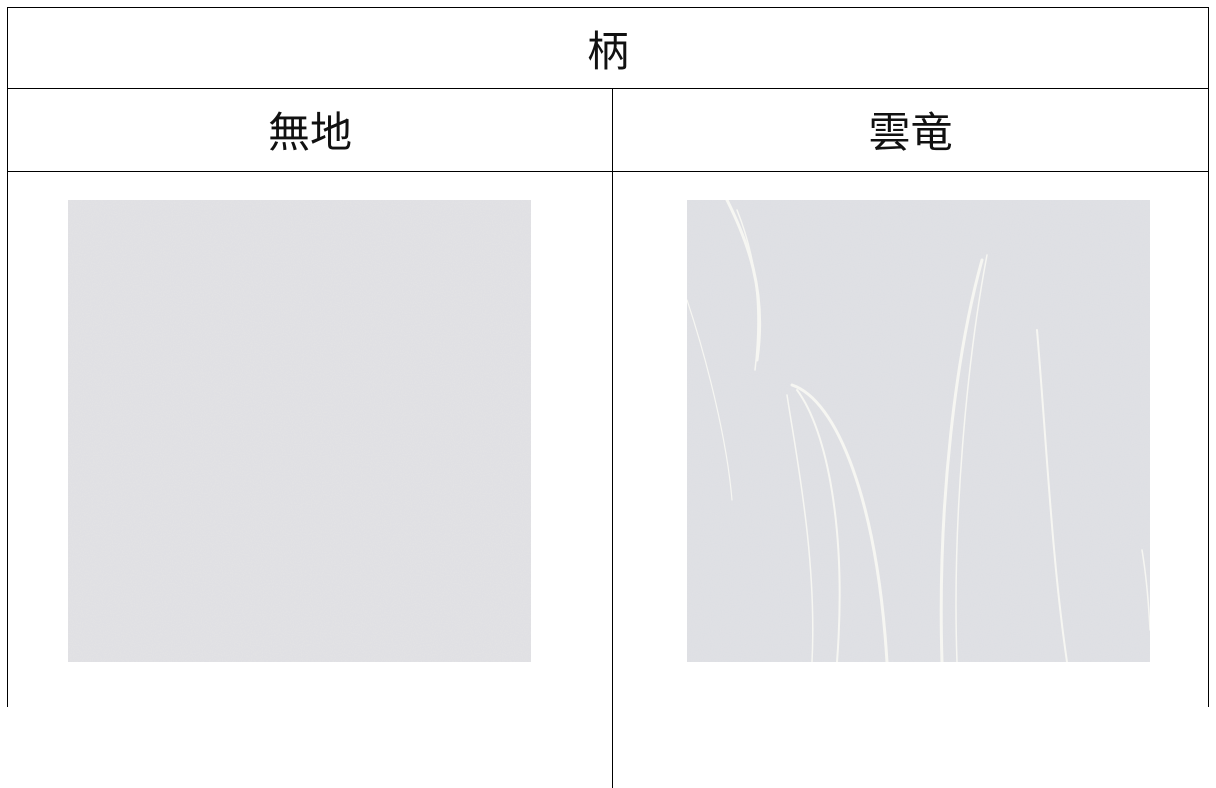 Image resolution: width=1216 pixels, height=788 pixels. Describe the element at coordinates (612, 438) in the screenshot. I see `column-divider` at that location.